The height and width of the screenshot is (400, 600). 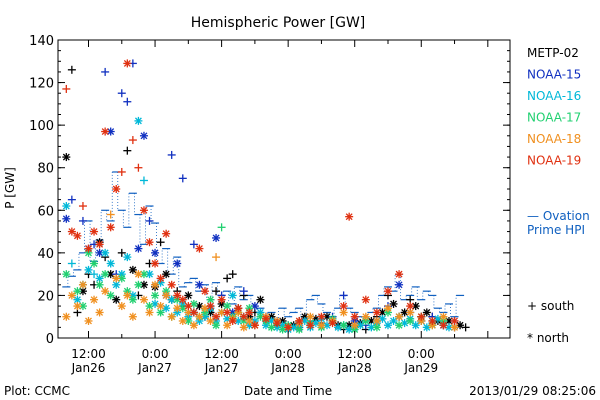 I want to click on legend-entry: METP-02, so click(x=553, y=53).